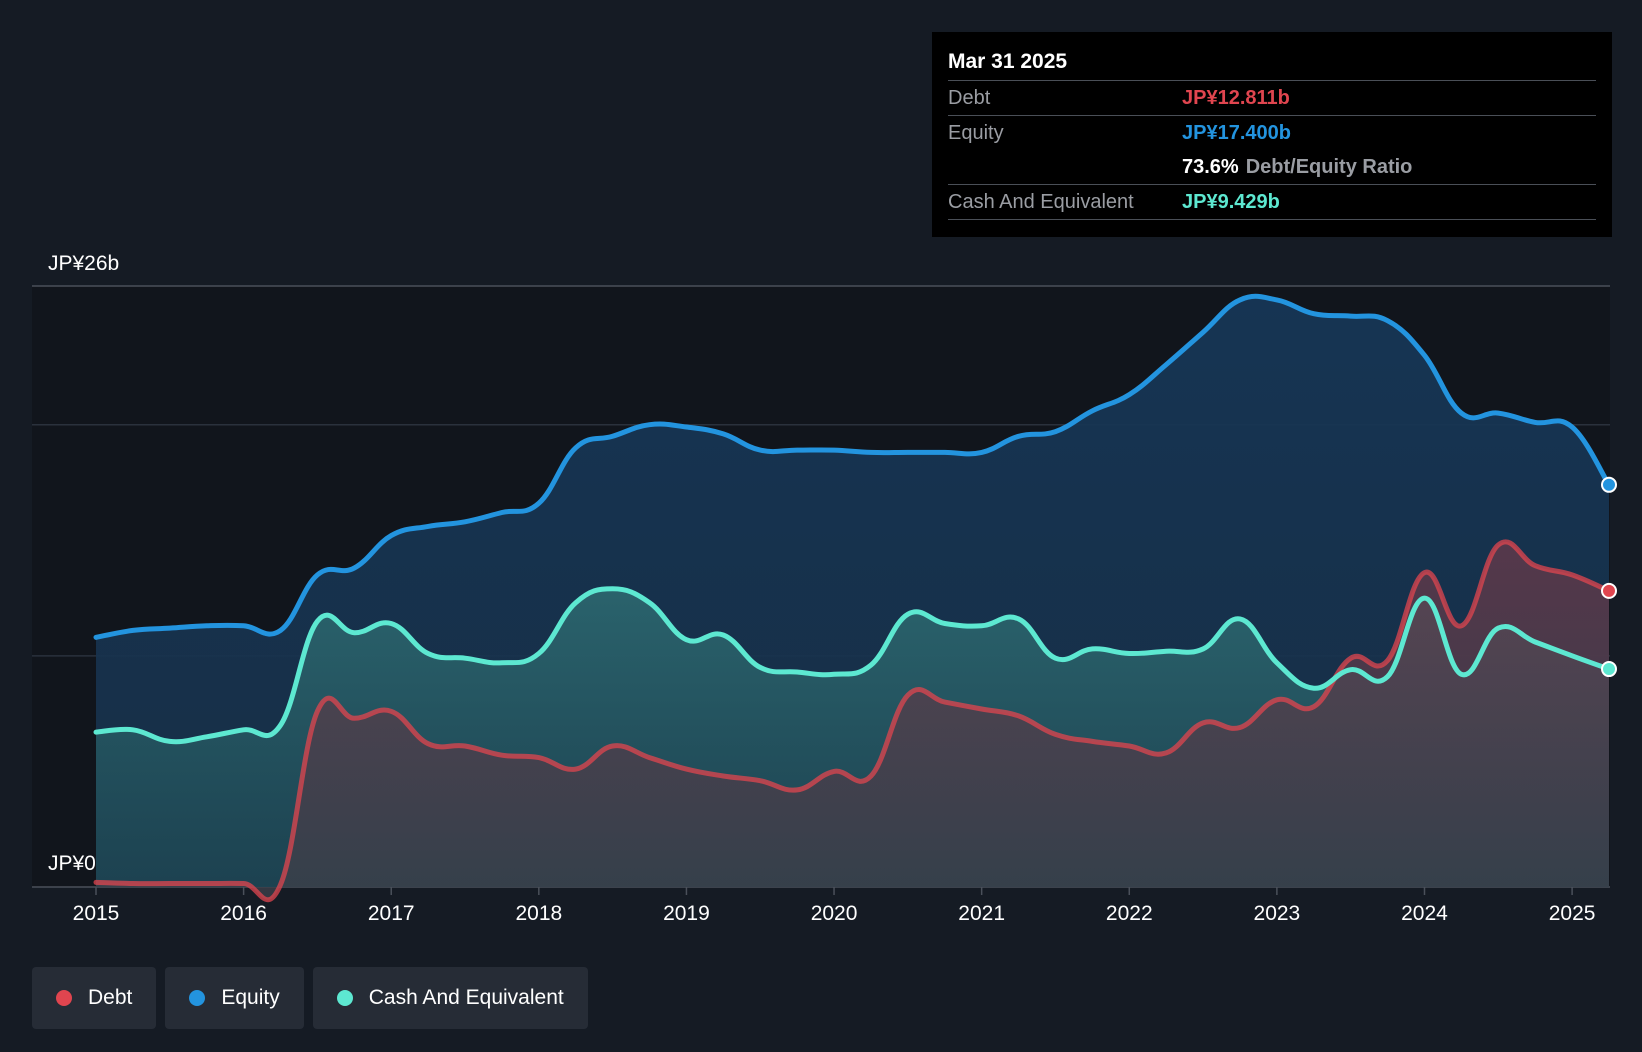 Image resolution: width=1642 pixels, height=1052 pixels. I want to click on y-axis-bottom-label: JP¥0, so click(72, 863).